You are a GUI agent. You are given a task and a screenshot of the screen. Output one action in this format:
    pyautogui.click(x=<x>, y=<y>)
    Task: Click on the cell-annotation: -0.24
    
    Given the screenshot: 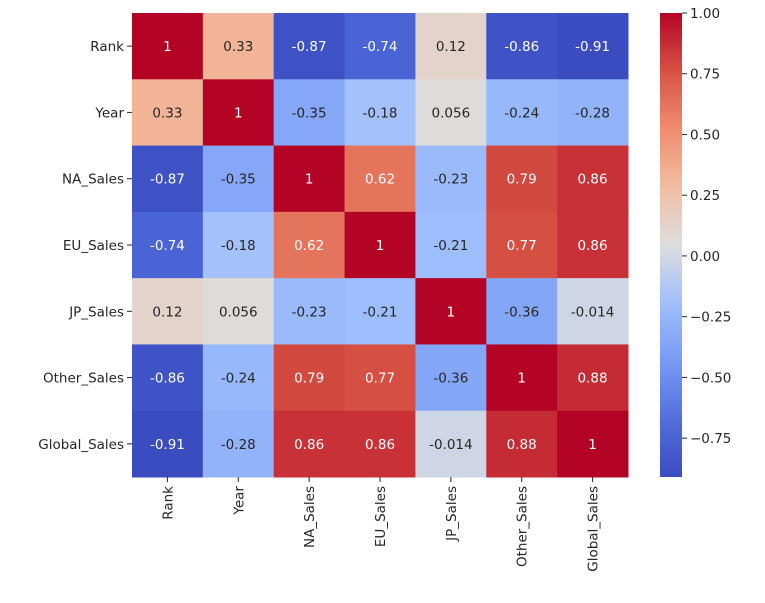 What is the action you would take?
    pyautogui.click(x=238, y=379)
    